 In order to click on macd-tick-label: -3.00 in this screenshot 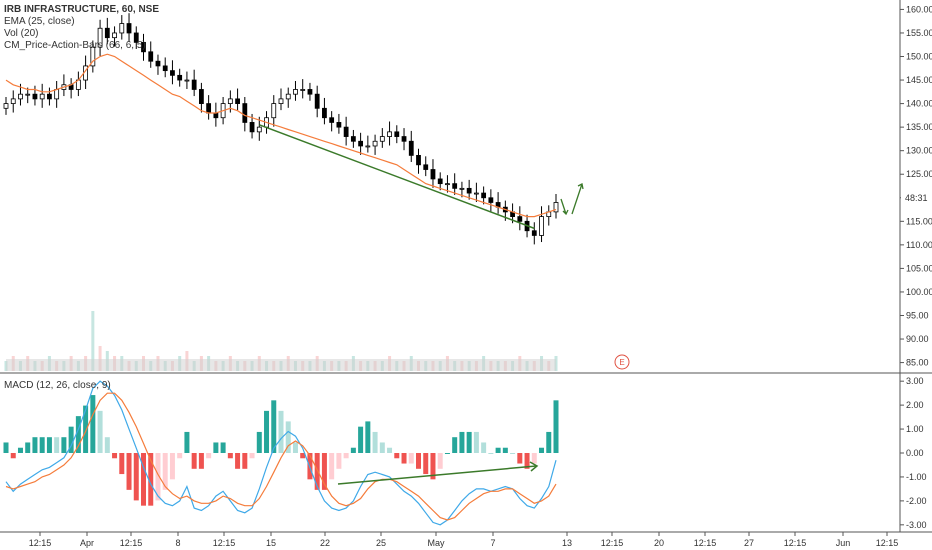, I will do `click(916, 525)`.